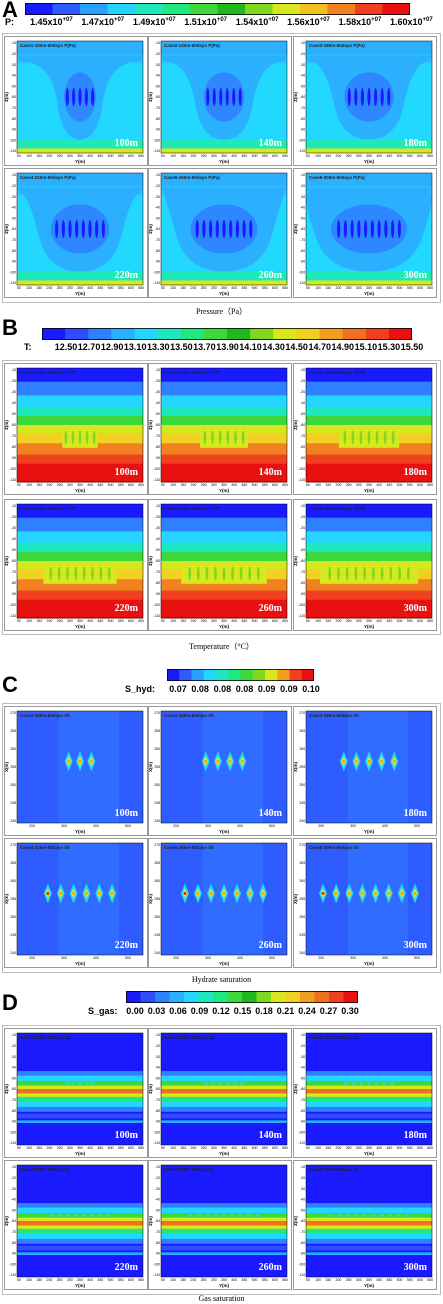 The width and height of the screenshot is (443, 1304). I want to click on colorbar-tick-label: 1.49x10+07, so click(154, 22).